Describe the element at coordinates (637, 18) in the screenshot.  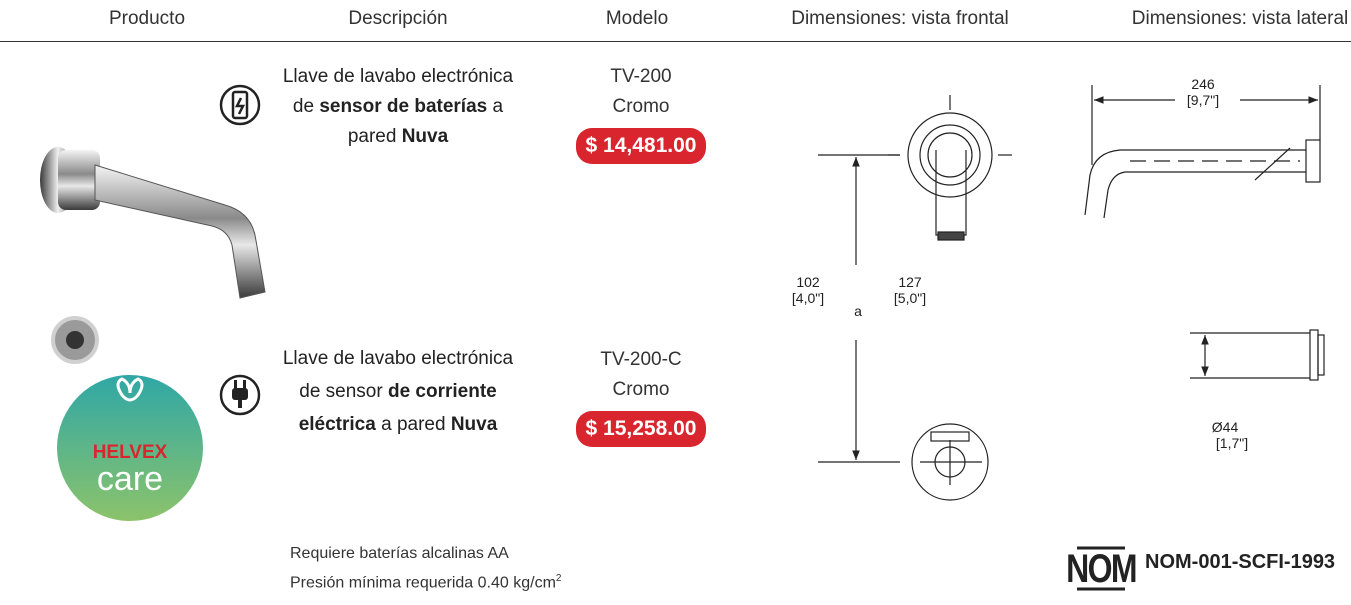
I see `column-header: Modelo` at that location.